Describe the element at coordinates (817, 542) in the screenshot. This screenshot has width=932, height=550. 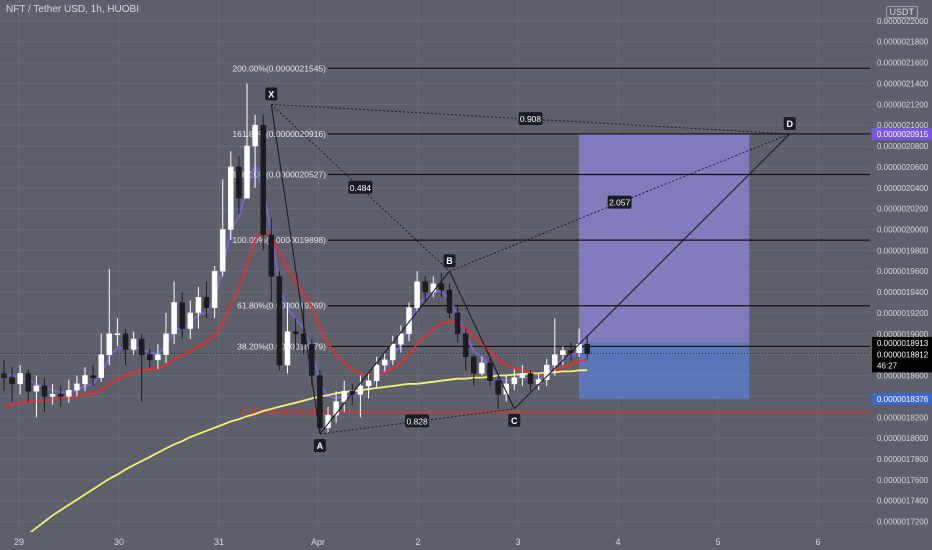
I see `time-tick-label: 6` at that location.